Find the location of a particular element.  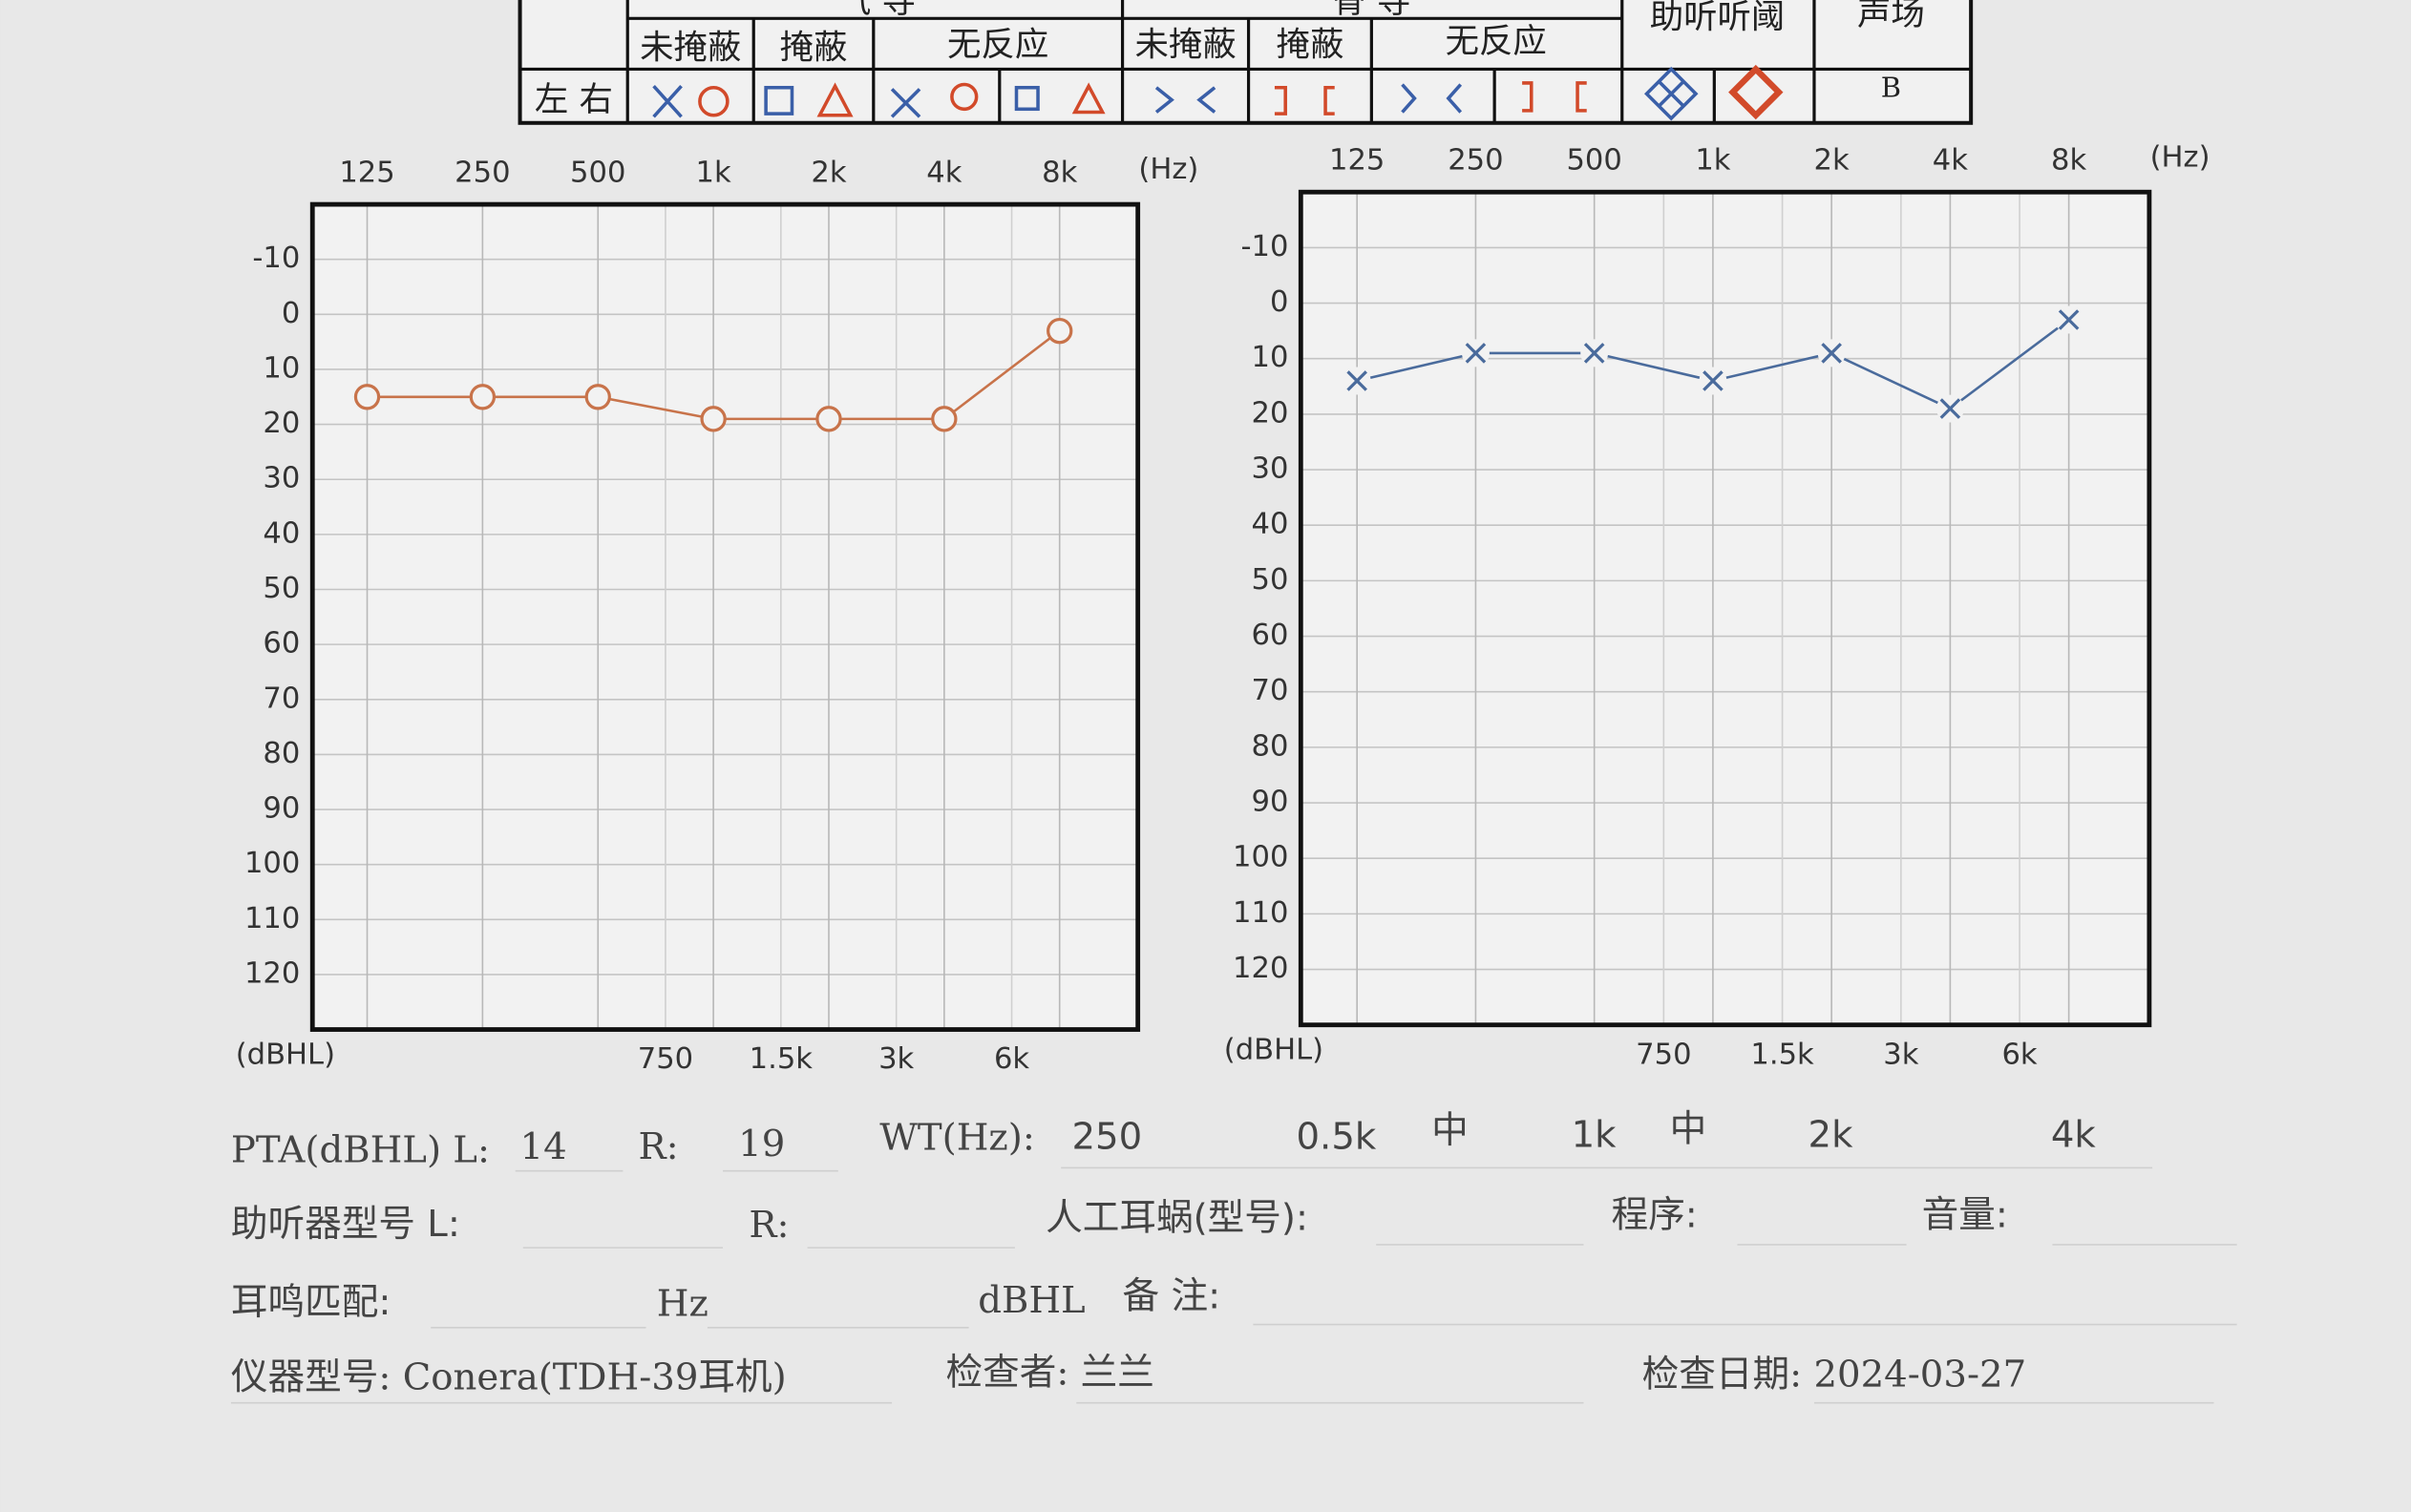

pta-r-label: R: is located at coordinates (659, 1146).